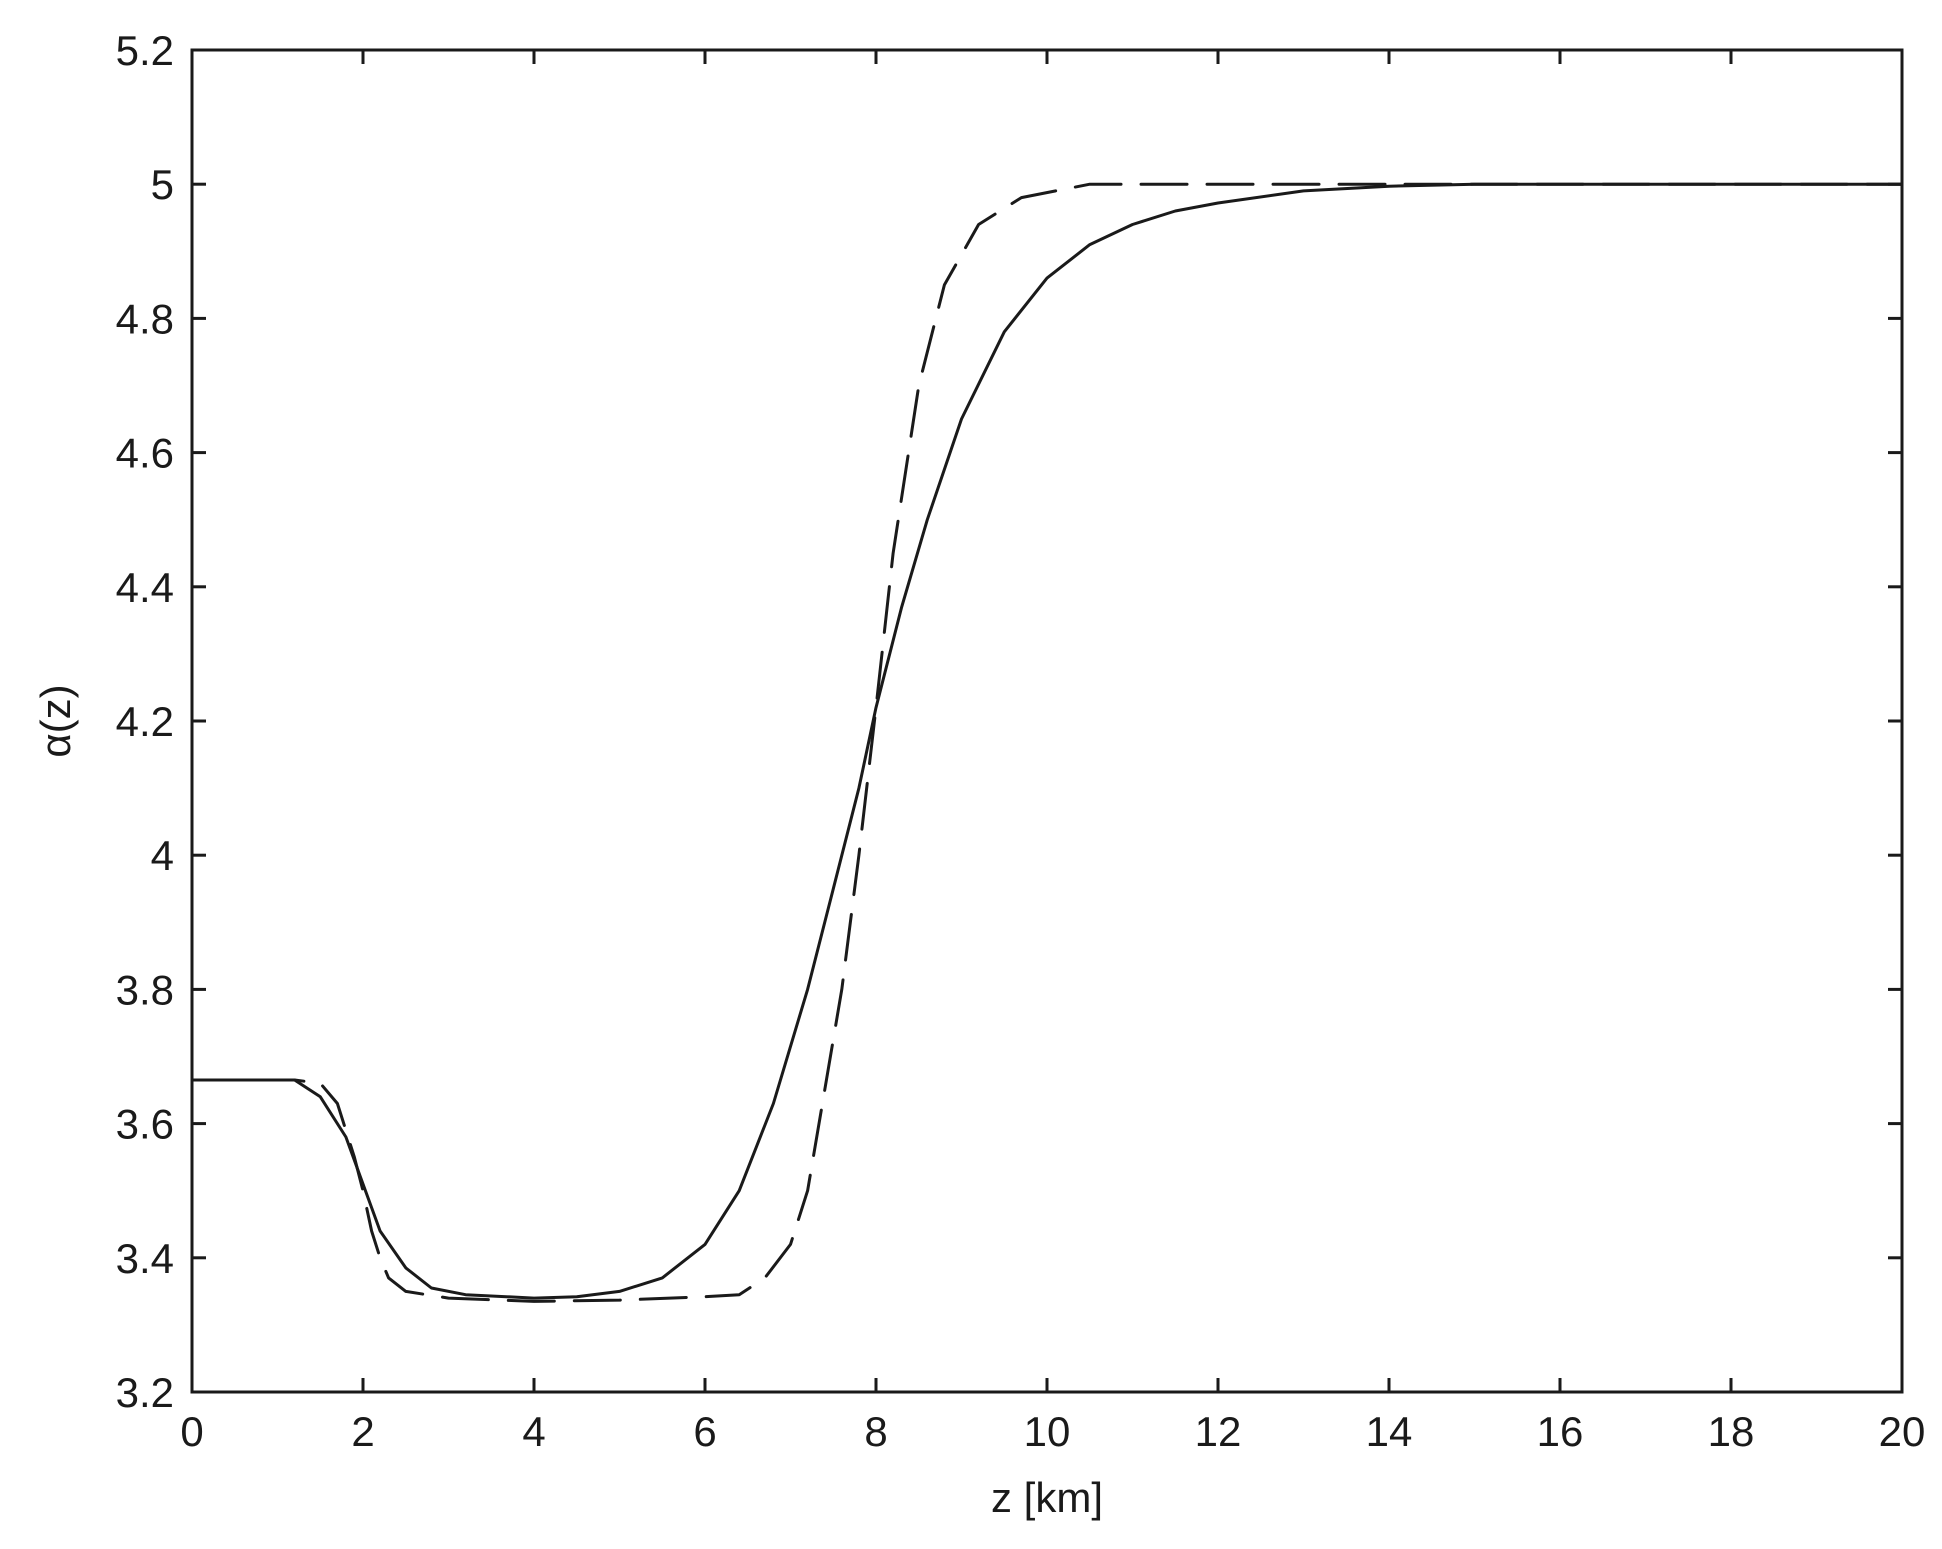  What do you see at coordinates (1389, 1431) in the screenshot?
I see `x-tick-label: 14` at bounding box center [1389, 1431].